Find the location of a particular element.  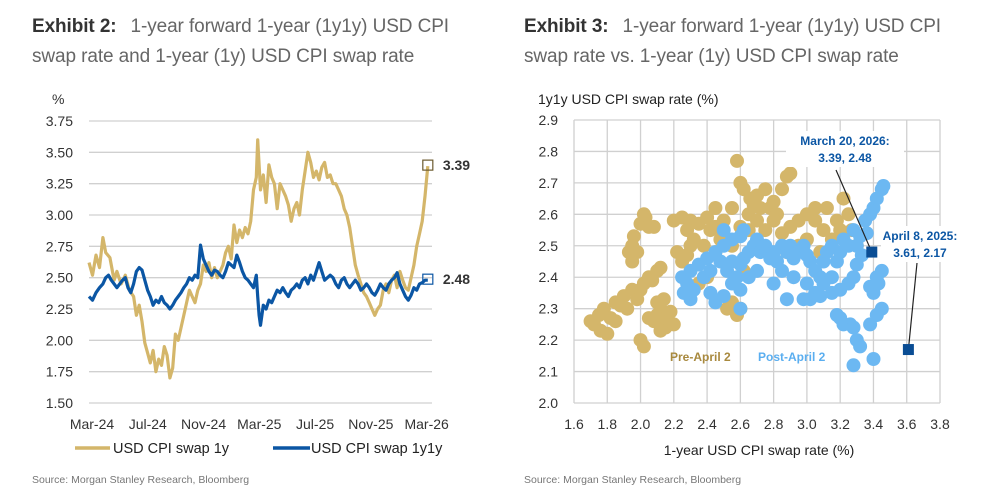

annotation-label-march-2026: March 20, 2026: is located at coordinates (844, 141).